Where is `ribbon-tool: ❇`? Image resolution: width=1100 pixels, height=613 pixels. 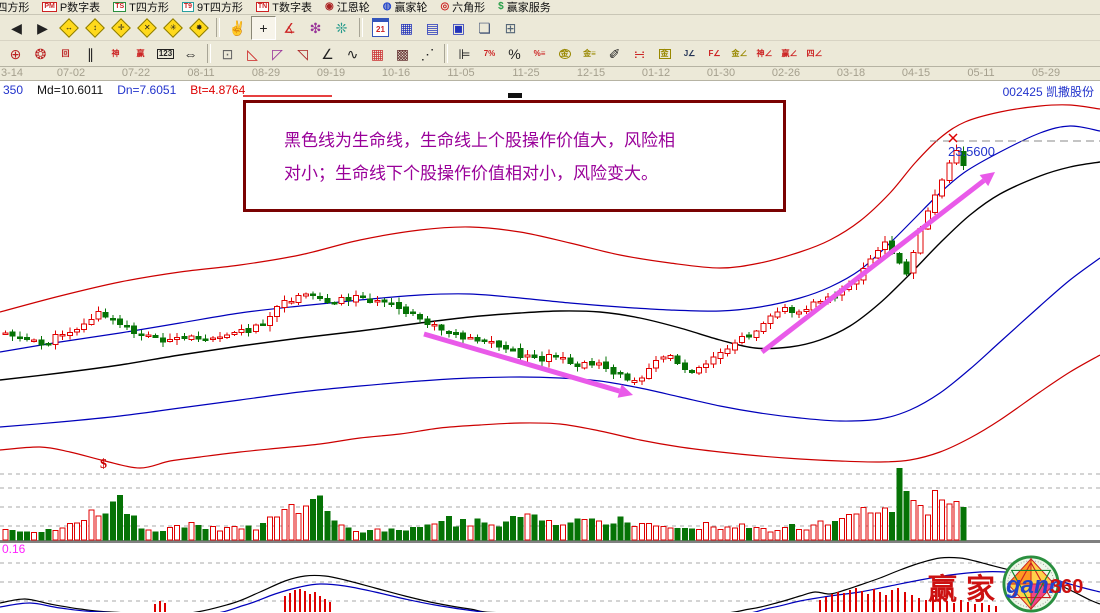 ribbon-tool: ❇ is located at coordinates (315, 28).